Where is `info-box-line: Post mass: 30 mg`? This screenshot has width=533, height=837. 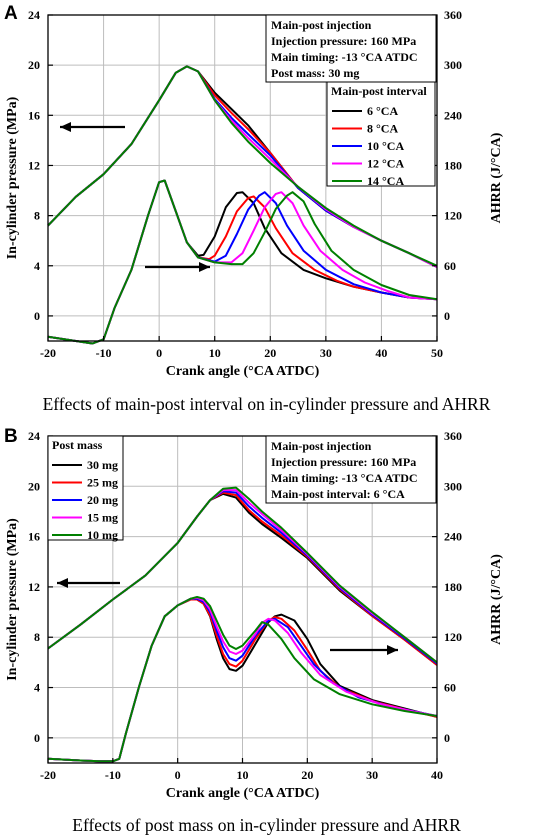 info-box-line: Post mass: 30 mg is located at coordinates (315, 73).